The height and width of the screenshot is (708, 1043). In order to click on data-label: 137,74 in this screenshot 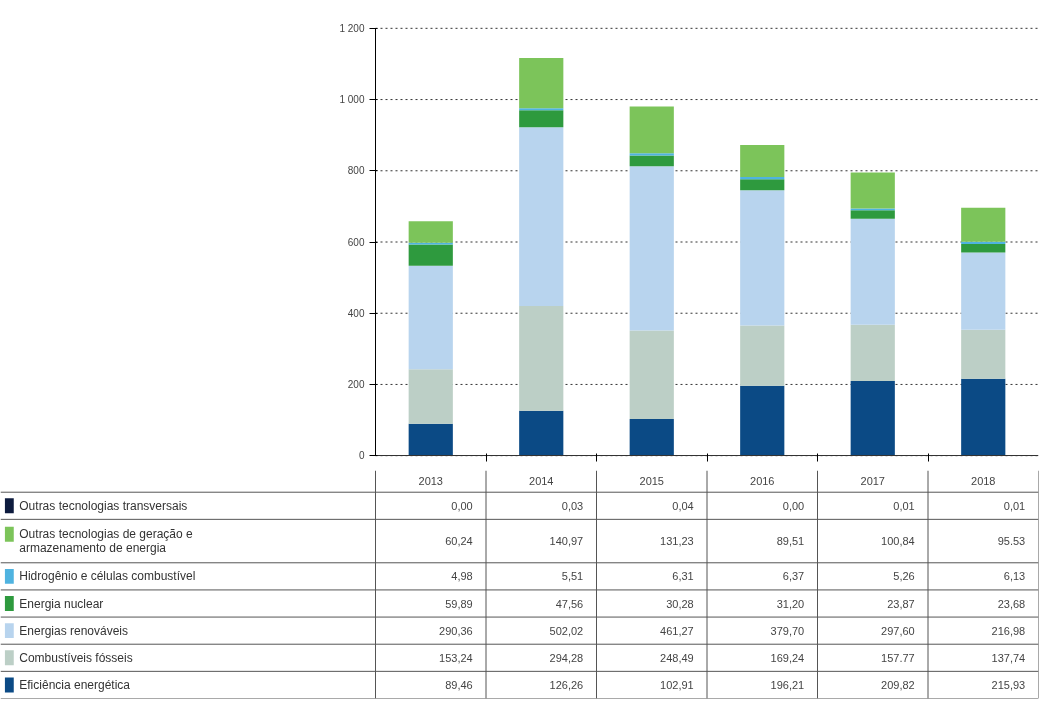, I will do `click(1008, 657)`.